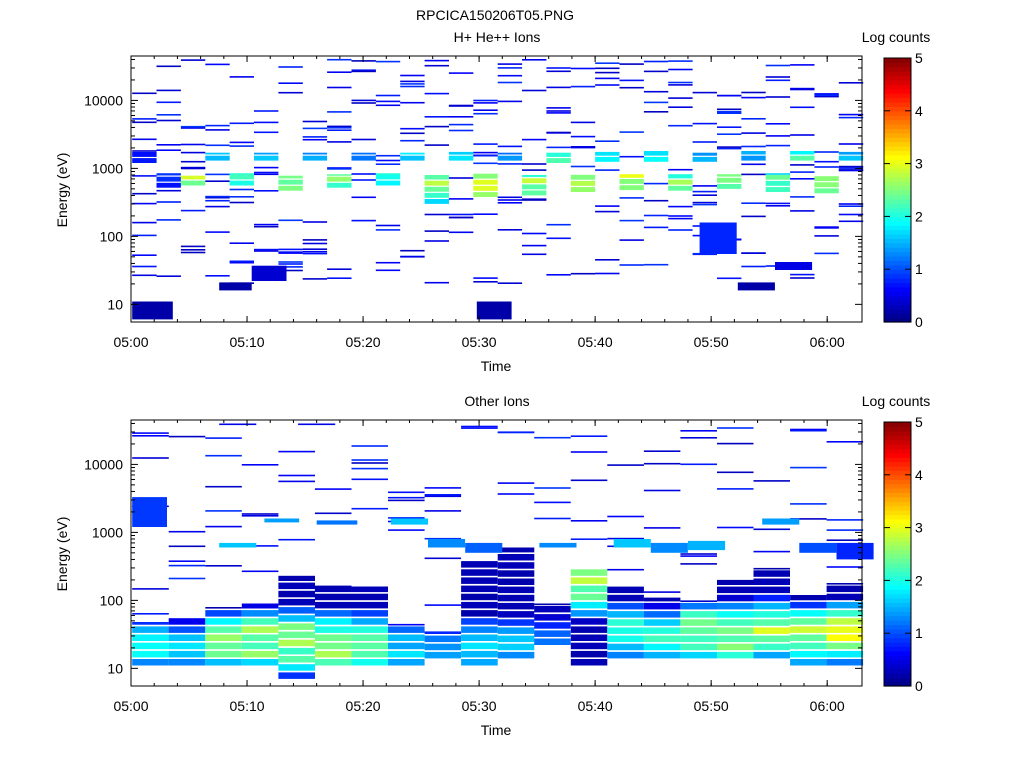 This screenshot has height=768, width=1024. What do you see at coordinates (711, 342) in the screenshot?
I see `x-tick-label: 05:50` at bounding box center [711, 342].